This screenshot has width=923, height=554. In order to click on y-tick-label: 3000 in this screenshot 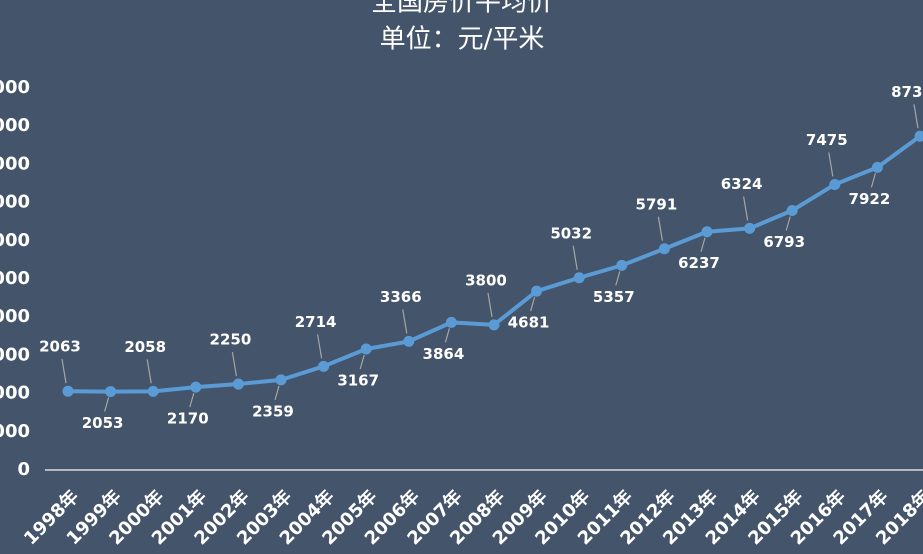, I will do `click(15, 354)`.